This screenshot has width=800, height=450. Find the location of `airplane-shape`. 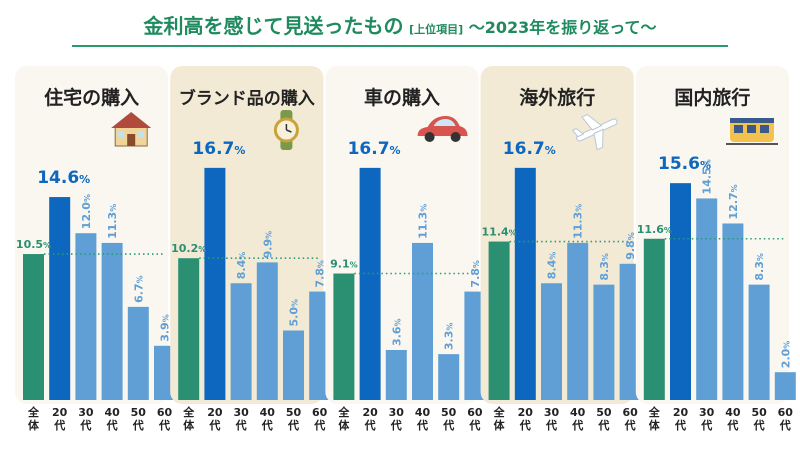

airplane-shape is located at coordinates (594, 132).